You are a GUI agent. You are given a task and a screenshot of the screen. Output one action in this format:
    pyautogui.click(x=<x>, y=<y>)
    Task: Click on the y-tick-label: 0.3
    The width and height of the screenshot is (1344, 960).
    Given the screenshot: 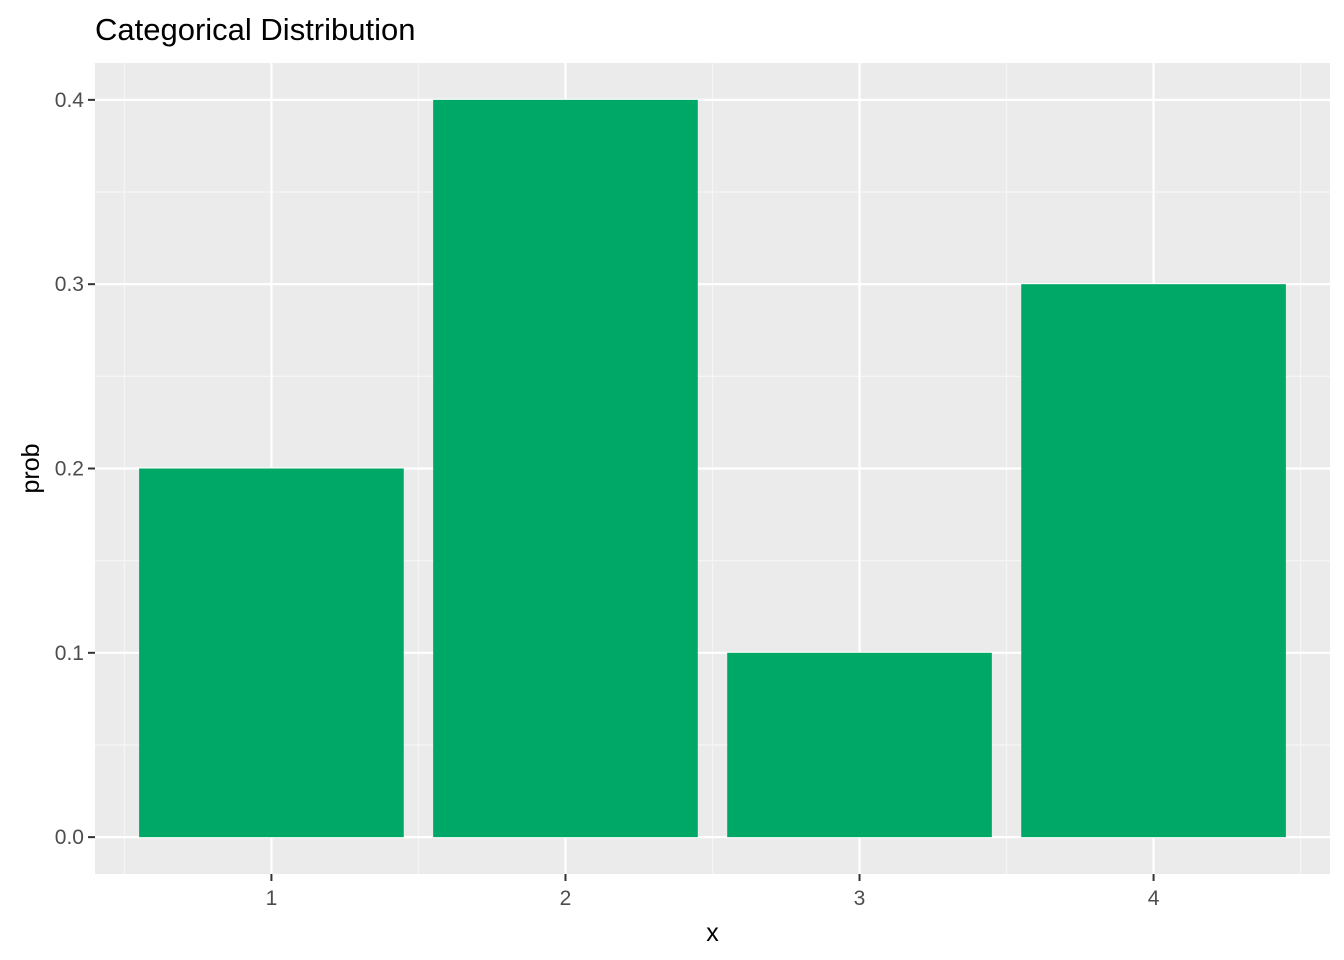 What is the action you would take?
    pyautogui.click(x=69, y=284)
    